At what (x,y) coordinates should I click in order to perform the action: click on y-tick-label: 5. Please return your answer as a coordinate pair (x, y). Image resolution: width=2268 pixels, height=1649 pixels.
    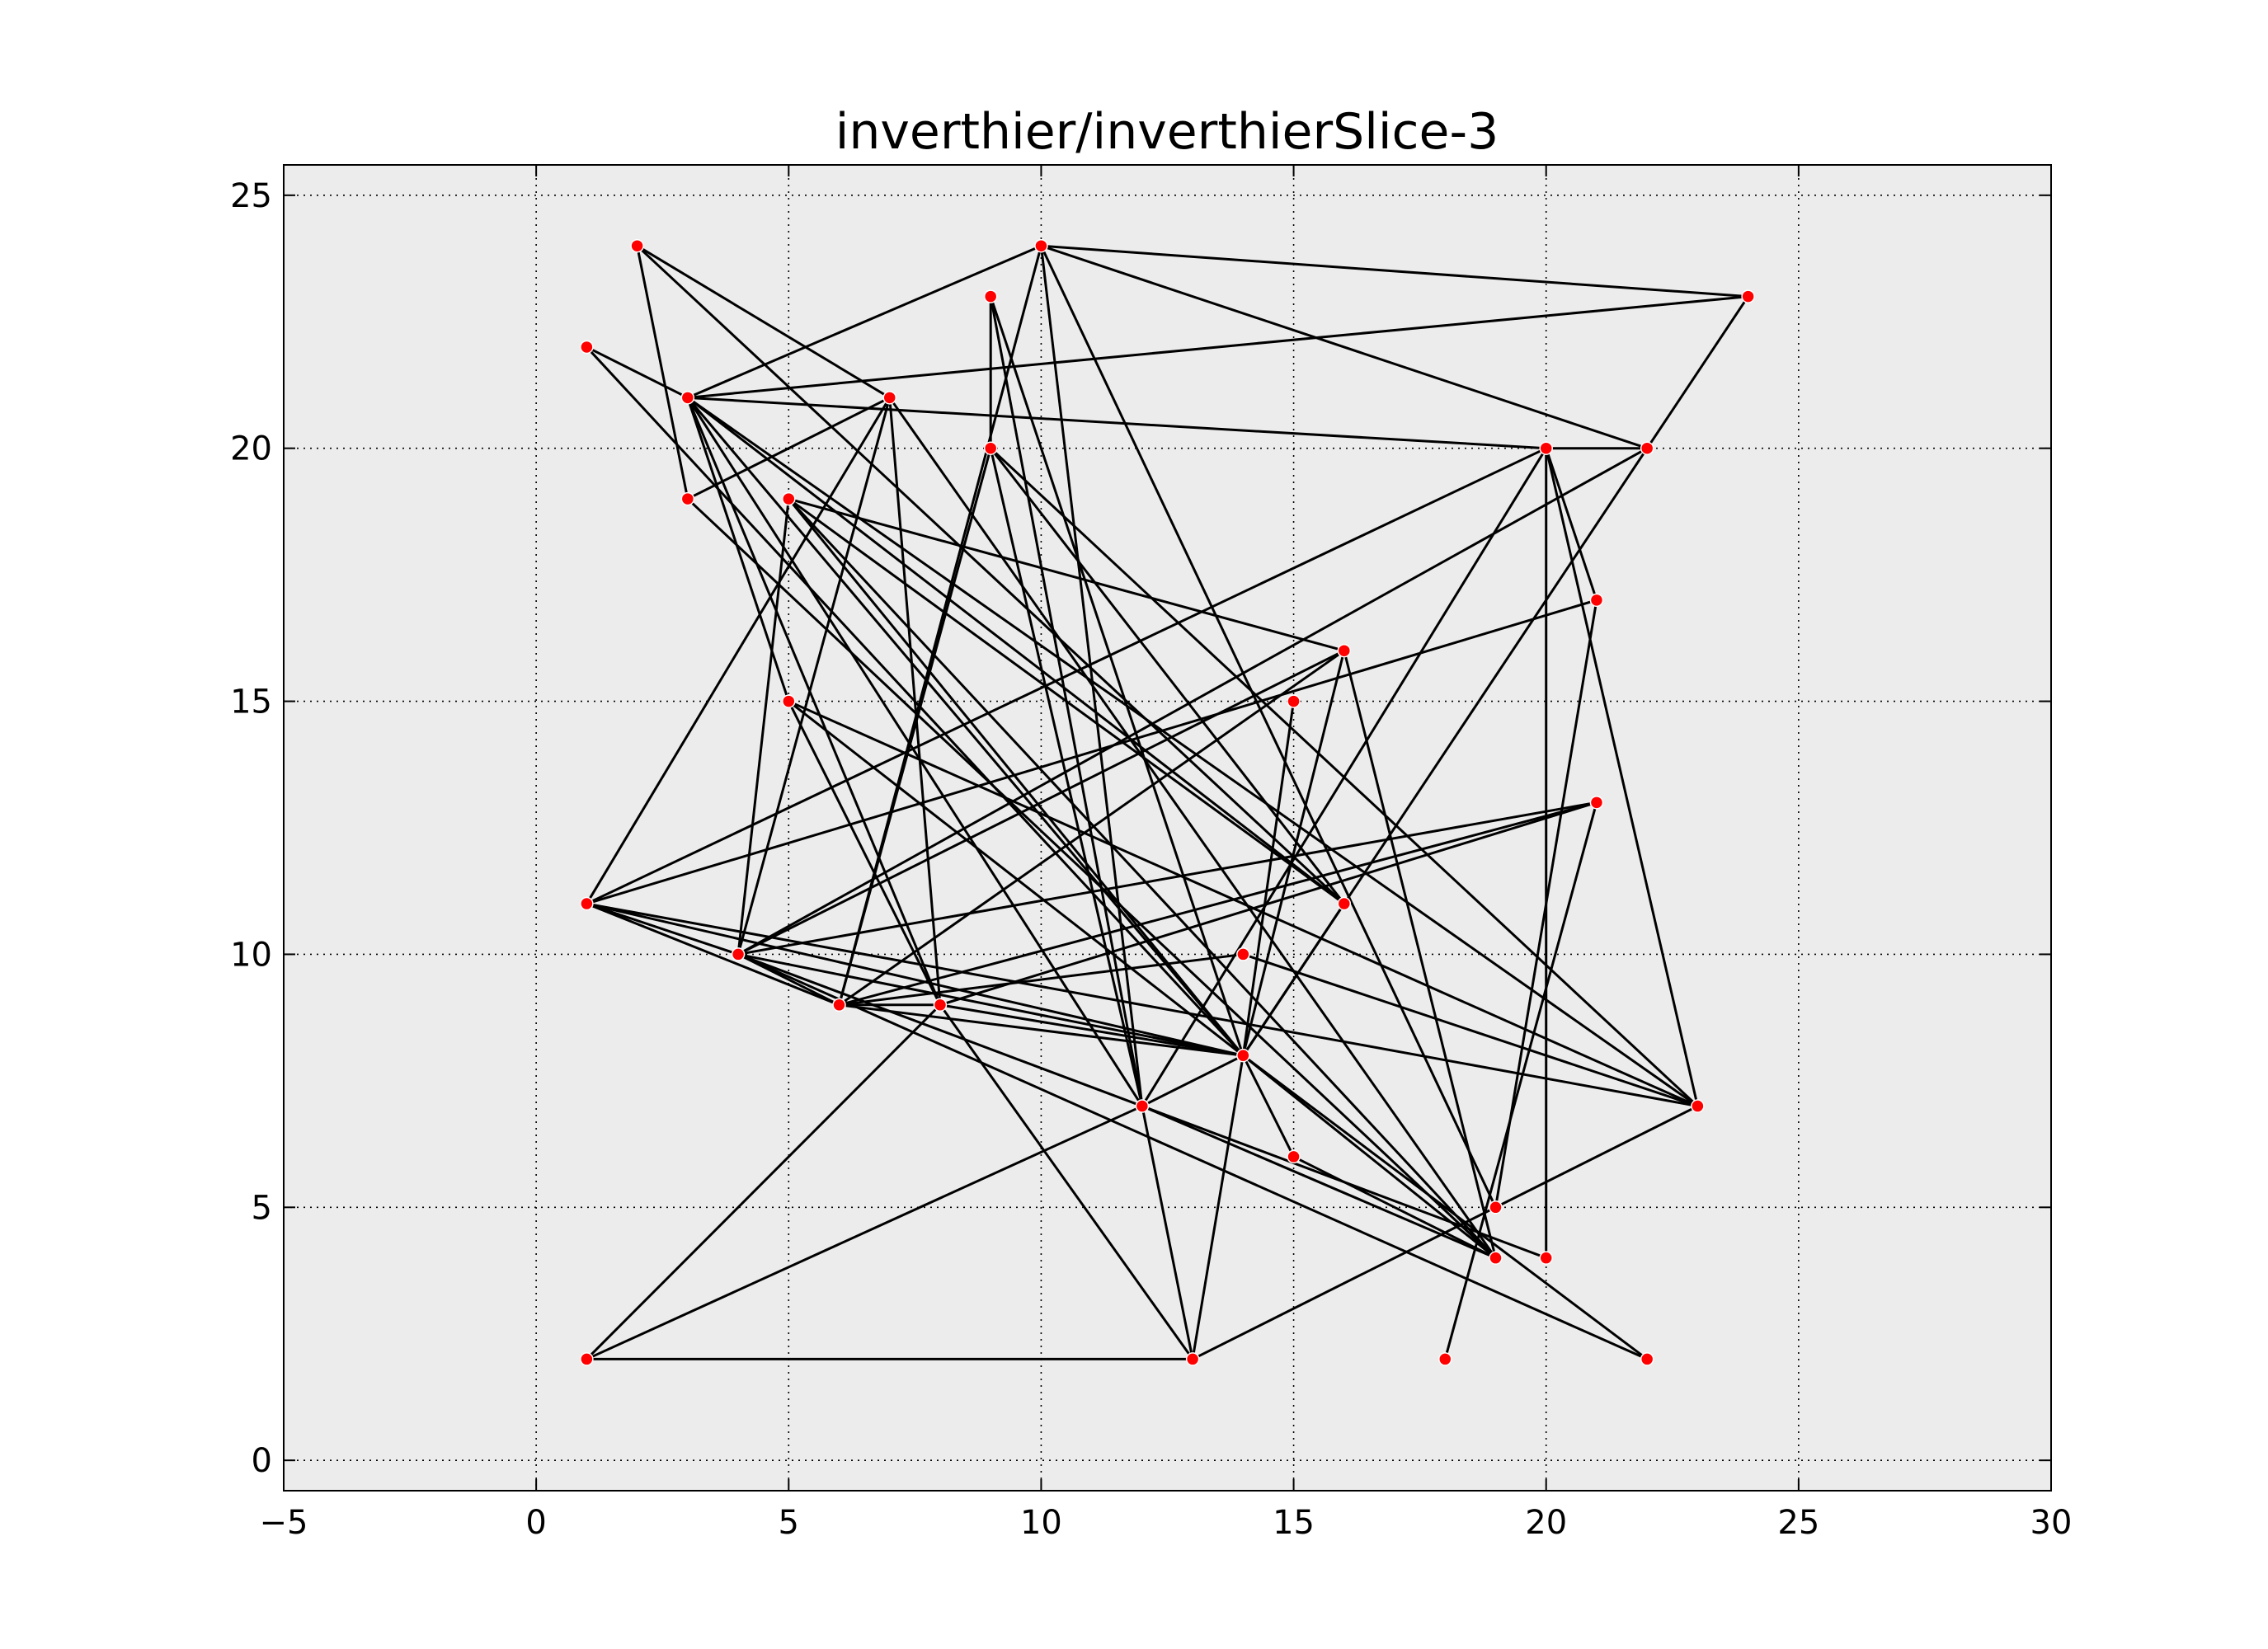
    Looking at the image, I should click on (262, 1208).